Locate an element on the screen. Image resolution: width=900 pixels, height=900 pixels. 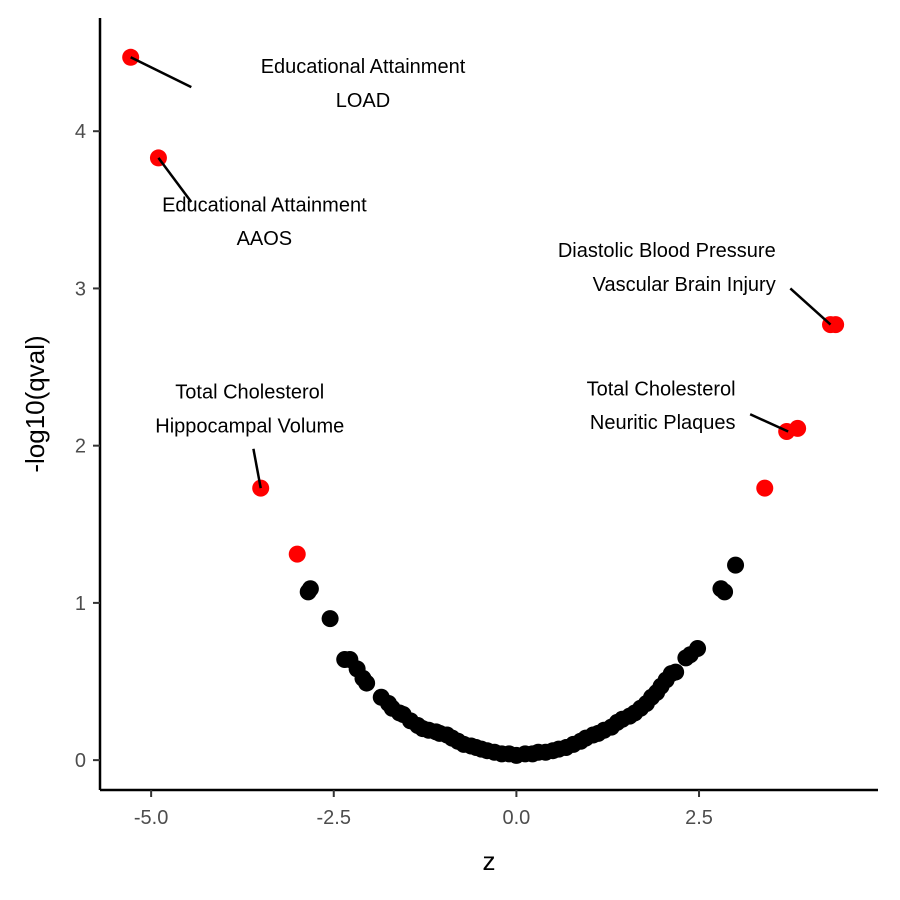
x-tick-label: -5.0 is located at coordinates (151, 818).